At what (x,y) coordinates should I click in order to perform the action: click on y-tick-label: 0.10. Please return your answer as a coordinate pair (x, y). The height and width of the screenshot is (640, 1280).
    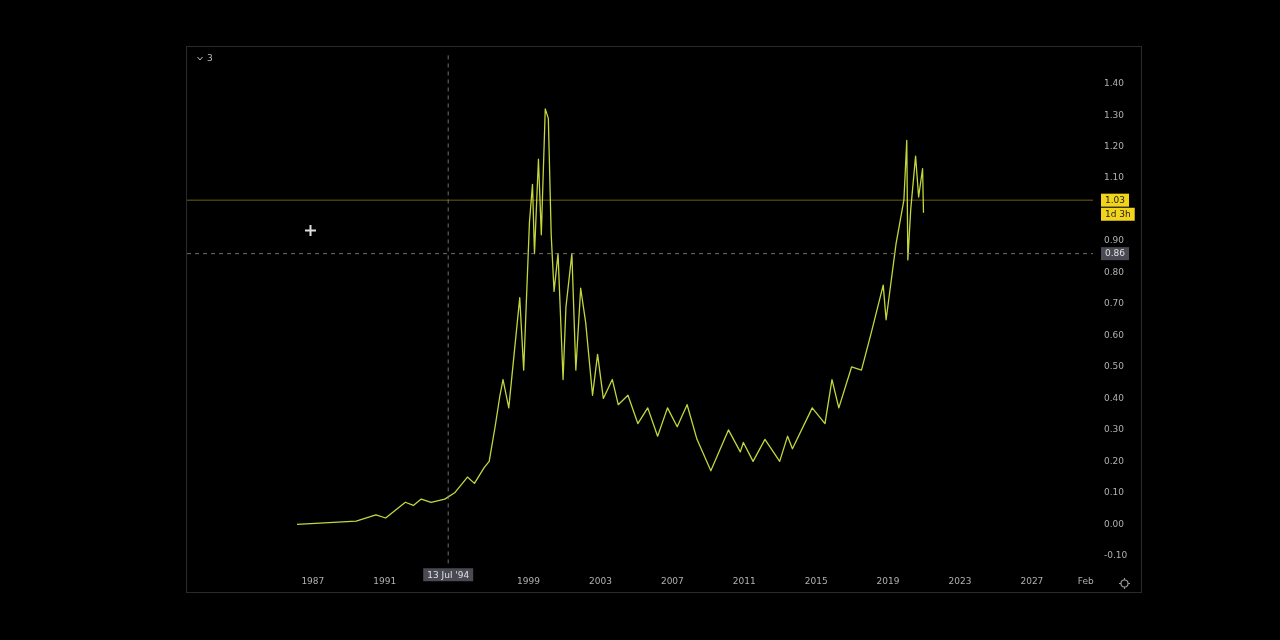
    Looking at the image, I should click on (1114, 492).